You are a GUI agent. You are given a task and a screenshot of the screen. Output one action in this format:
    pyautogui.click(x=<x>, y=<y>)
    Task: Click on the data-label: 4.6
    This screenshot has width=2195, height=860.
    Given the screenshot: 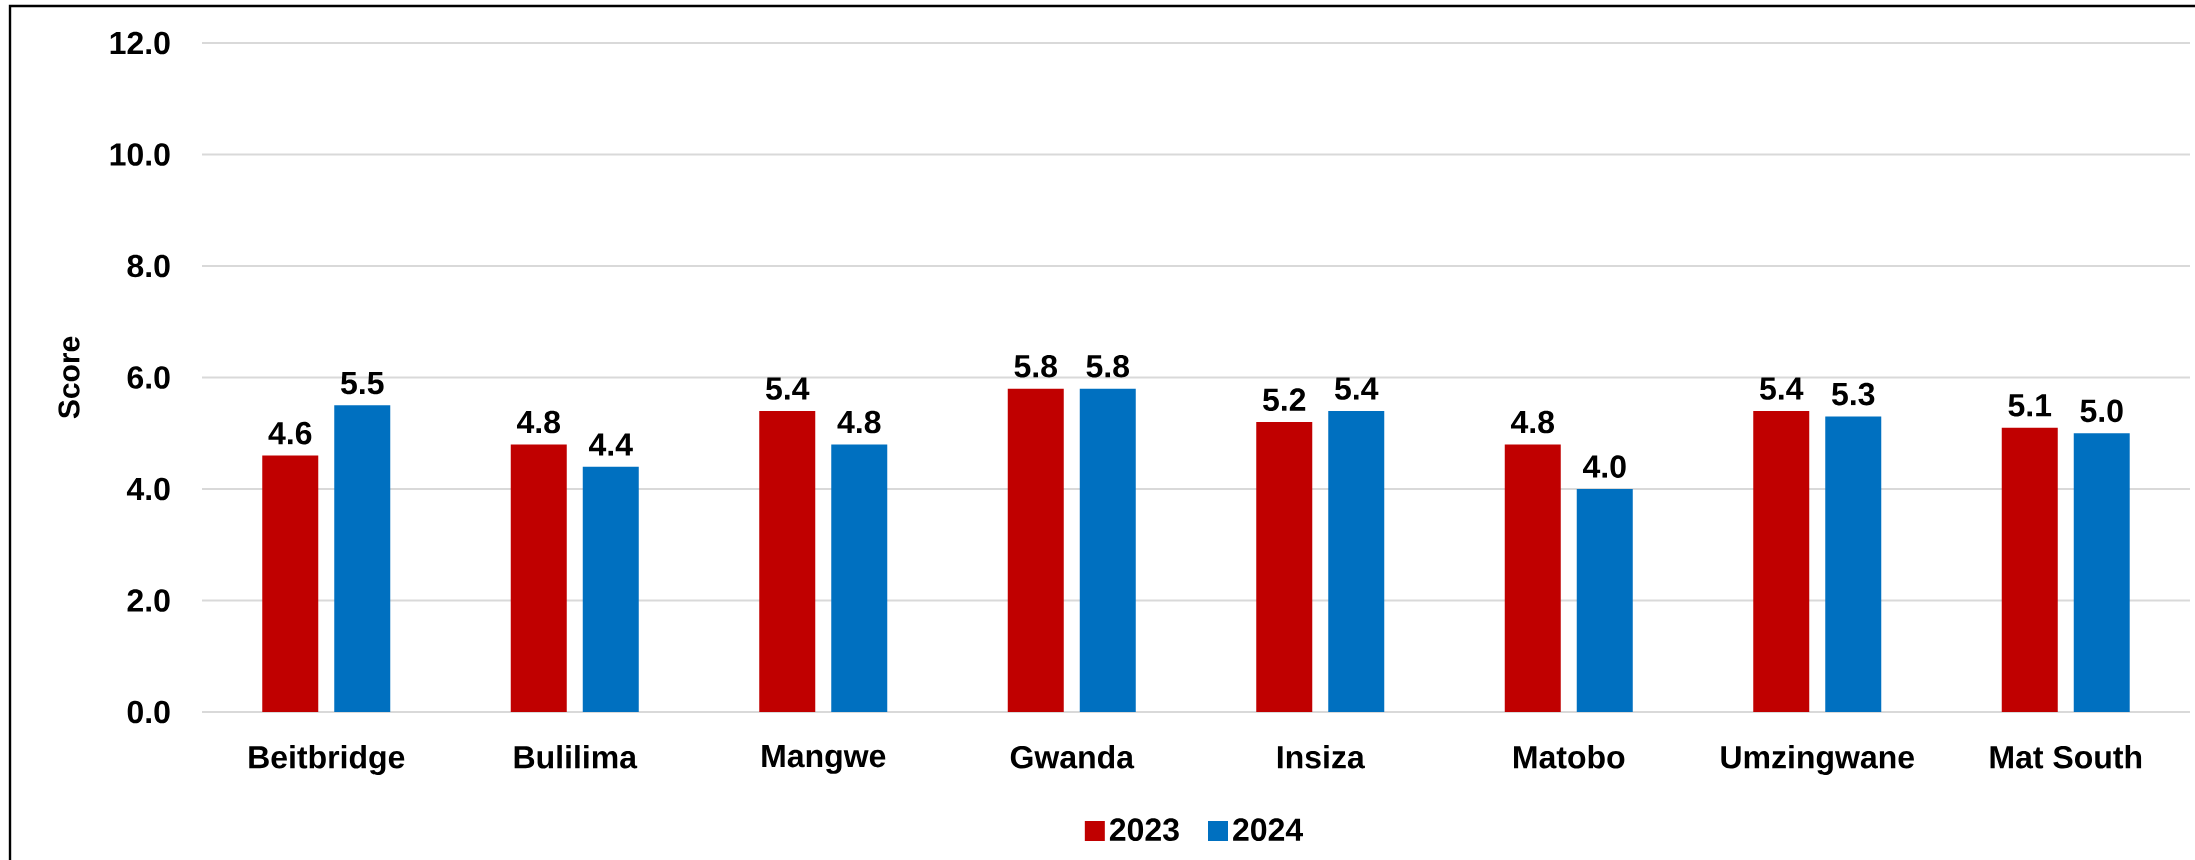 What is the action you would take?
    pyautogui.click(x=290, y=433)
    